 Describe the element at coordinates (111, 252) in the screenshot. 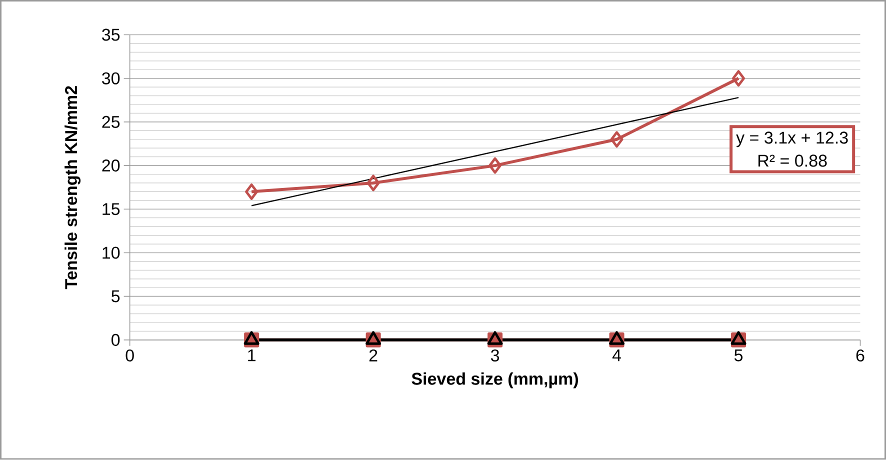

I see `y-tick-label: 10` at that location.